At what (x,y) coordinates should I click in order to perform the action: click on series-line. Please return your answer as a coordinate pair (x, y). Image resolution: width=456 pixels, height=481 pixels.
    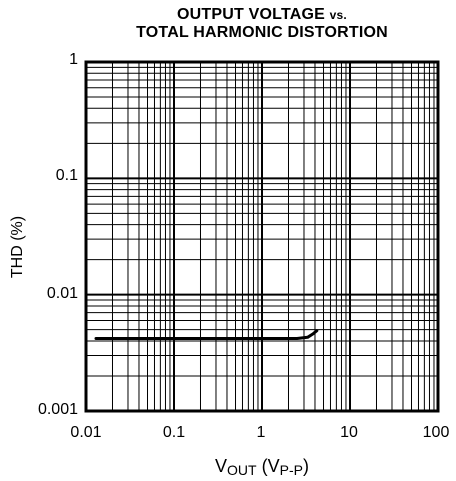
    Looking at the image, I should click on (206, 334).